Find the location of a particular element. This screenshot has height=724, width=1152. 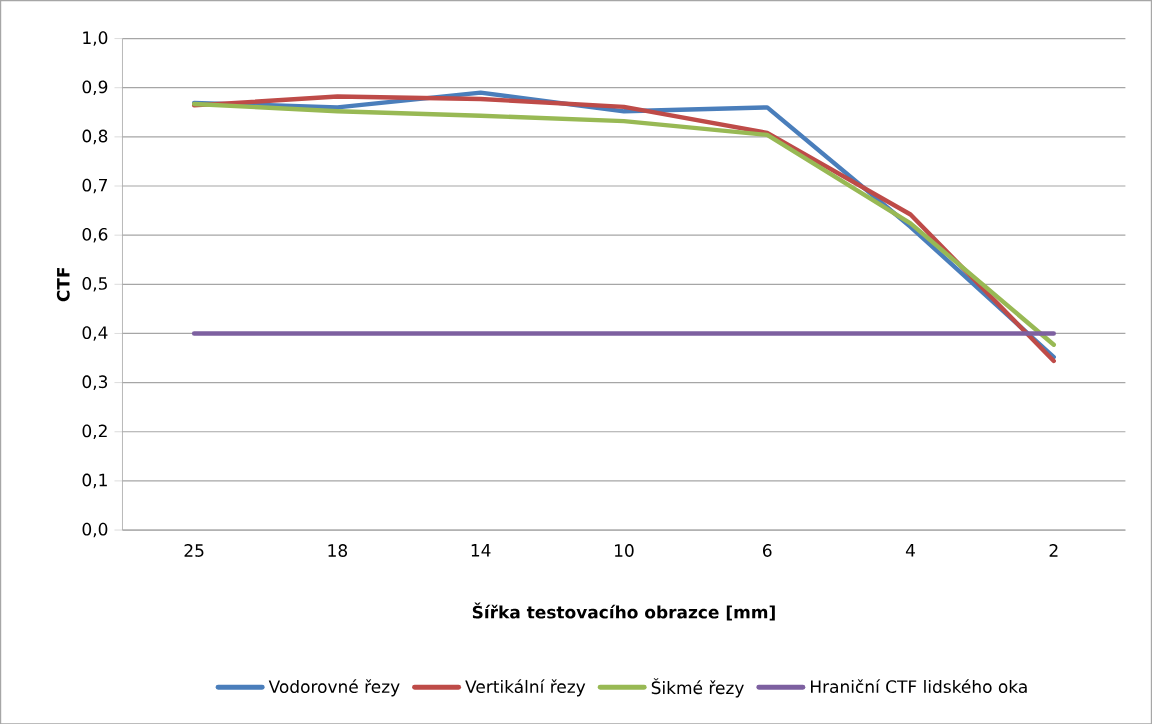

y-tick-label: 0,4 is located at coordinates (95, 333).